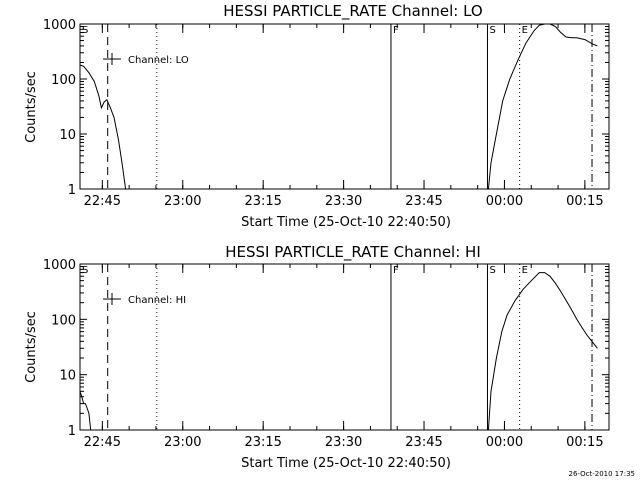  Describe the element at coordinates (158, 60) in the screenshot. I see `legend-label: Channel: LO` at that location.